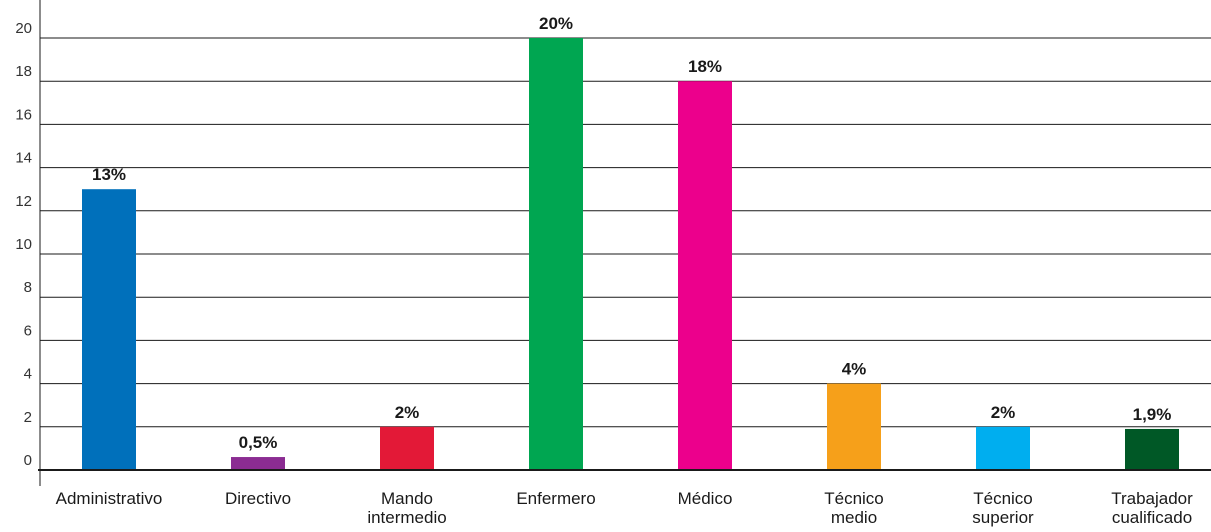 The height and width of the screenshot is (532, 1211). I want to click on category-label: Directivo, so click(258, 498).